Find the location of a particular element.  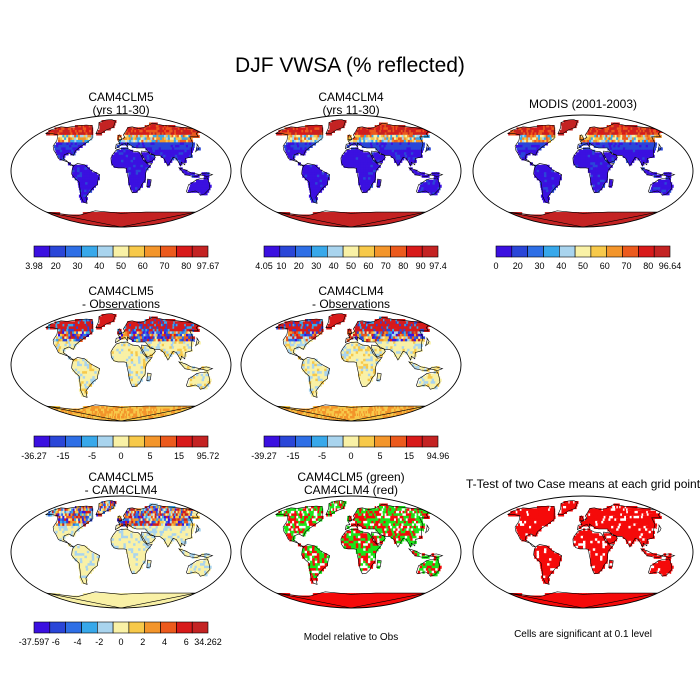

colorbar-cam4clm4: 4.05 10 20 30 40 50 60 70 80 90 97.4 is located at coordinates (351, 258).